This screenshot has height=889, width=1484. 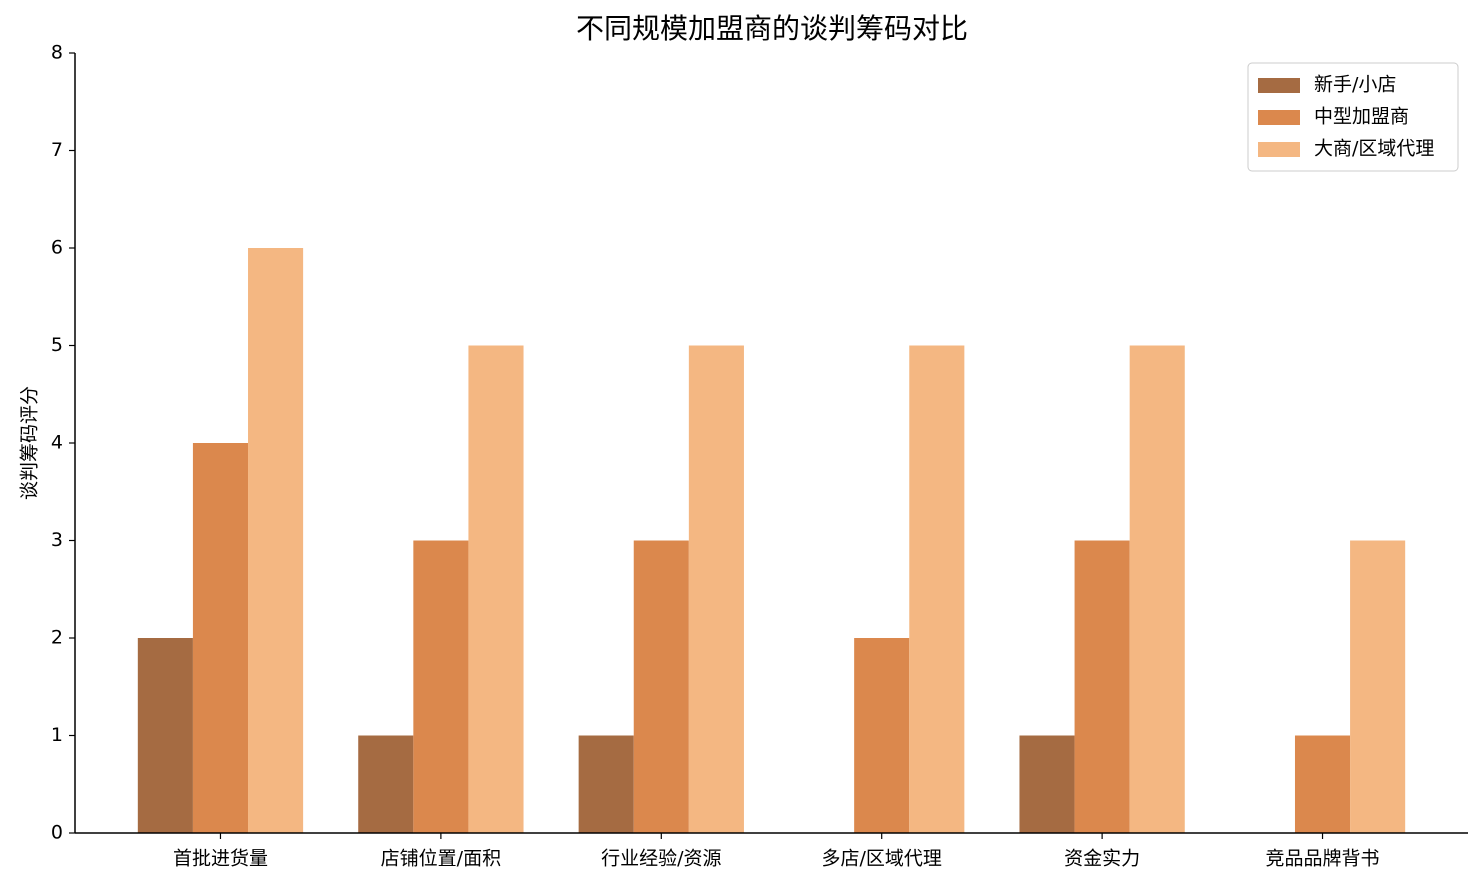 What do you see at coordinates (1323, 859) in the screenshot?
I see `x-tick-label: 竞品品牌背书` at bounding box center [1323, 859].